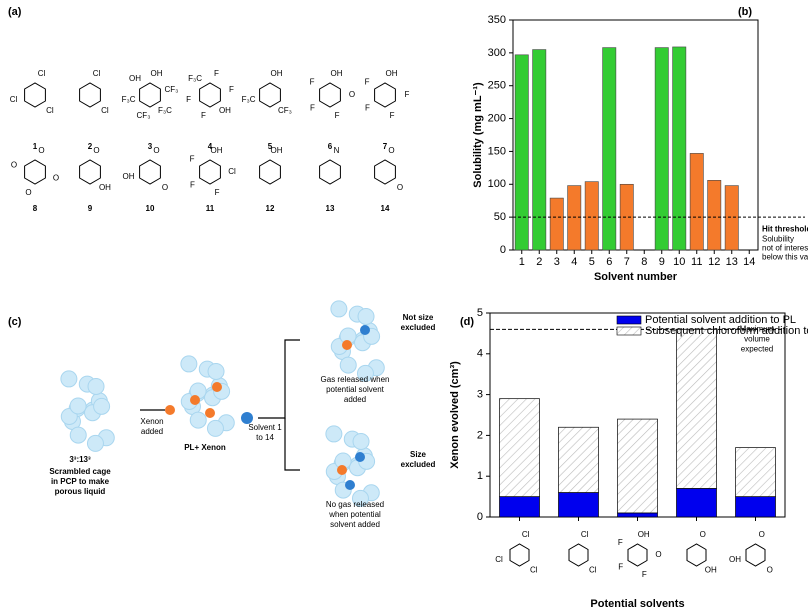  What do you see at coordinates (574, 262) in the screenshot?
I see `x-tick-label: 4` at bounding box center [574, 262].